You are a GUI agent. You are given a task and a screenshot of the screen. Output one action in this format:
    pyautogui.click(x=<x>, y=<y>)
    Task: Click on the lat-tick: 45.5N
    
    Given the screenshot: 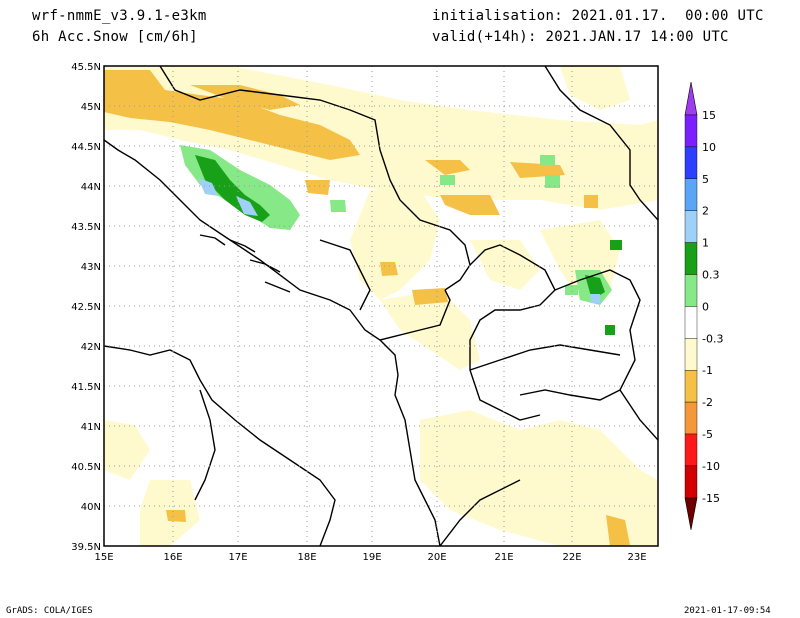 What is the action you would take?
    pyautogui.click(x=86, y=67)
    